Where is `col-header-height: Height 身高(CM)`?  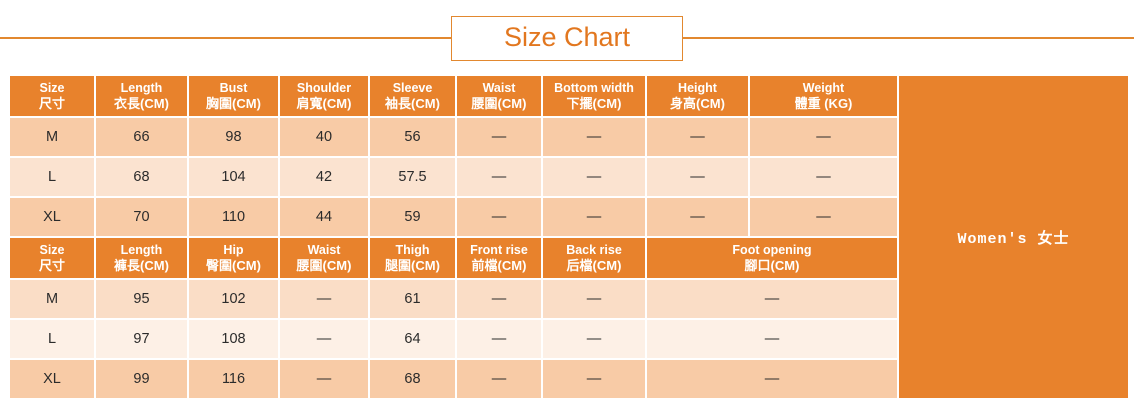 col-header-height: Height 身高(CM) is located at coordinates (697, 96).